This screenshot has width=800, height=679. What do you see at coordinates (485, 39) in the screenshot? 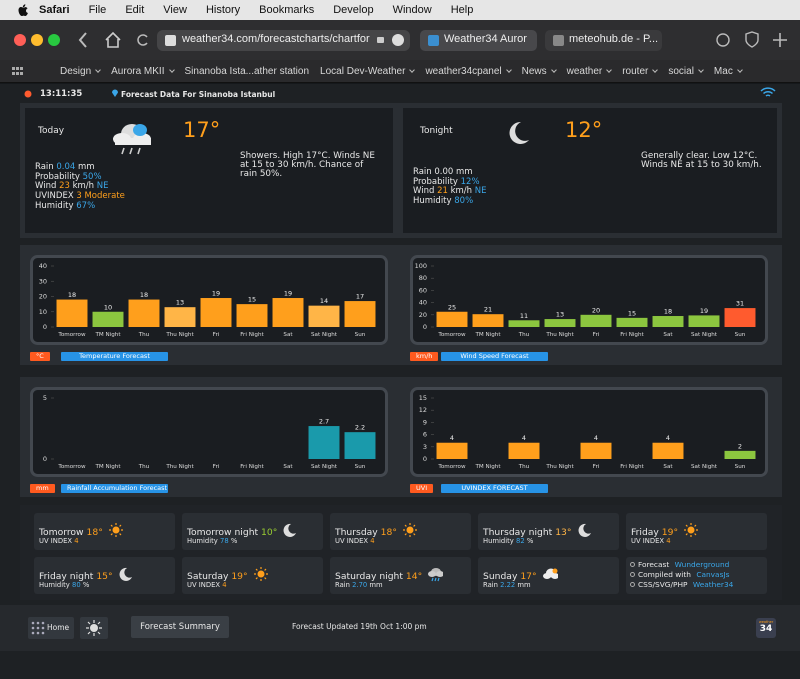
I see `tab-title: Weather34 Auror` at bounding box center [485, 39].